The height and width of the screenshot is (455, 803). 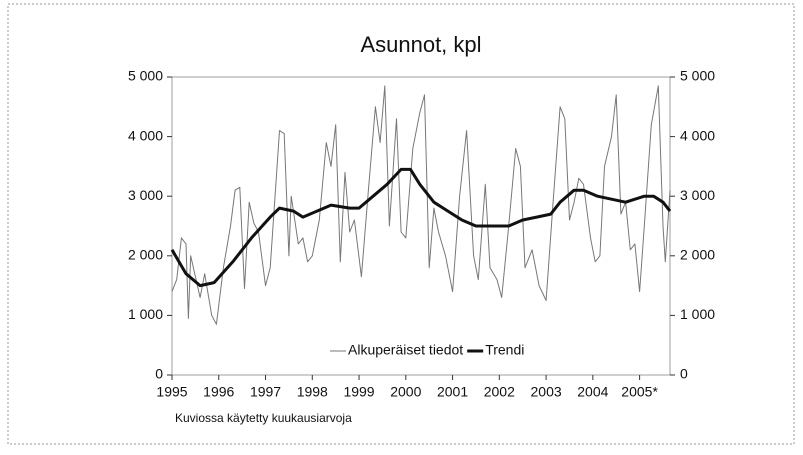 I want to click on x-tick-label: 1998, so click(x=312, y=392).